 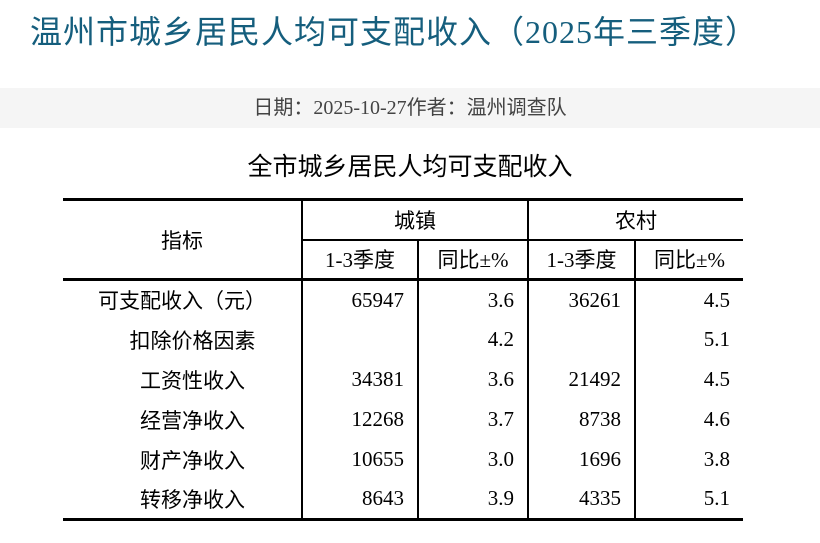 What do you see at coordinates (410, 167) in the screenshot?
I see `table-title: 全市城乡居民人均可支配收入` at bounding box center [410, 167].